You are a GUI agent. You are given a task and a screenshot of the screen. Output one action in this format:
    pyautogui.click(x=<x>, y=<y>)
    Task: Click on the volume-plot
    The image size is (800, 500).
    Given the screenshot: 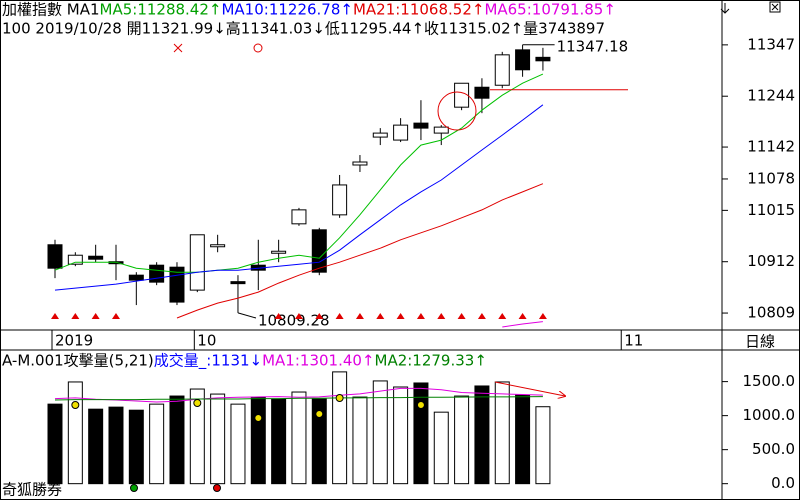 What is the action you would take?
    pyautogui.click(x=299, y=428)
    